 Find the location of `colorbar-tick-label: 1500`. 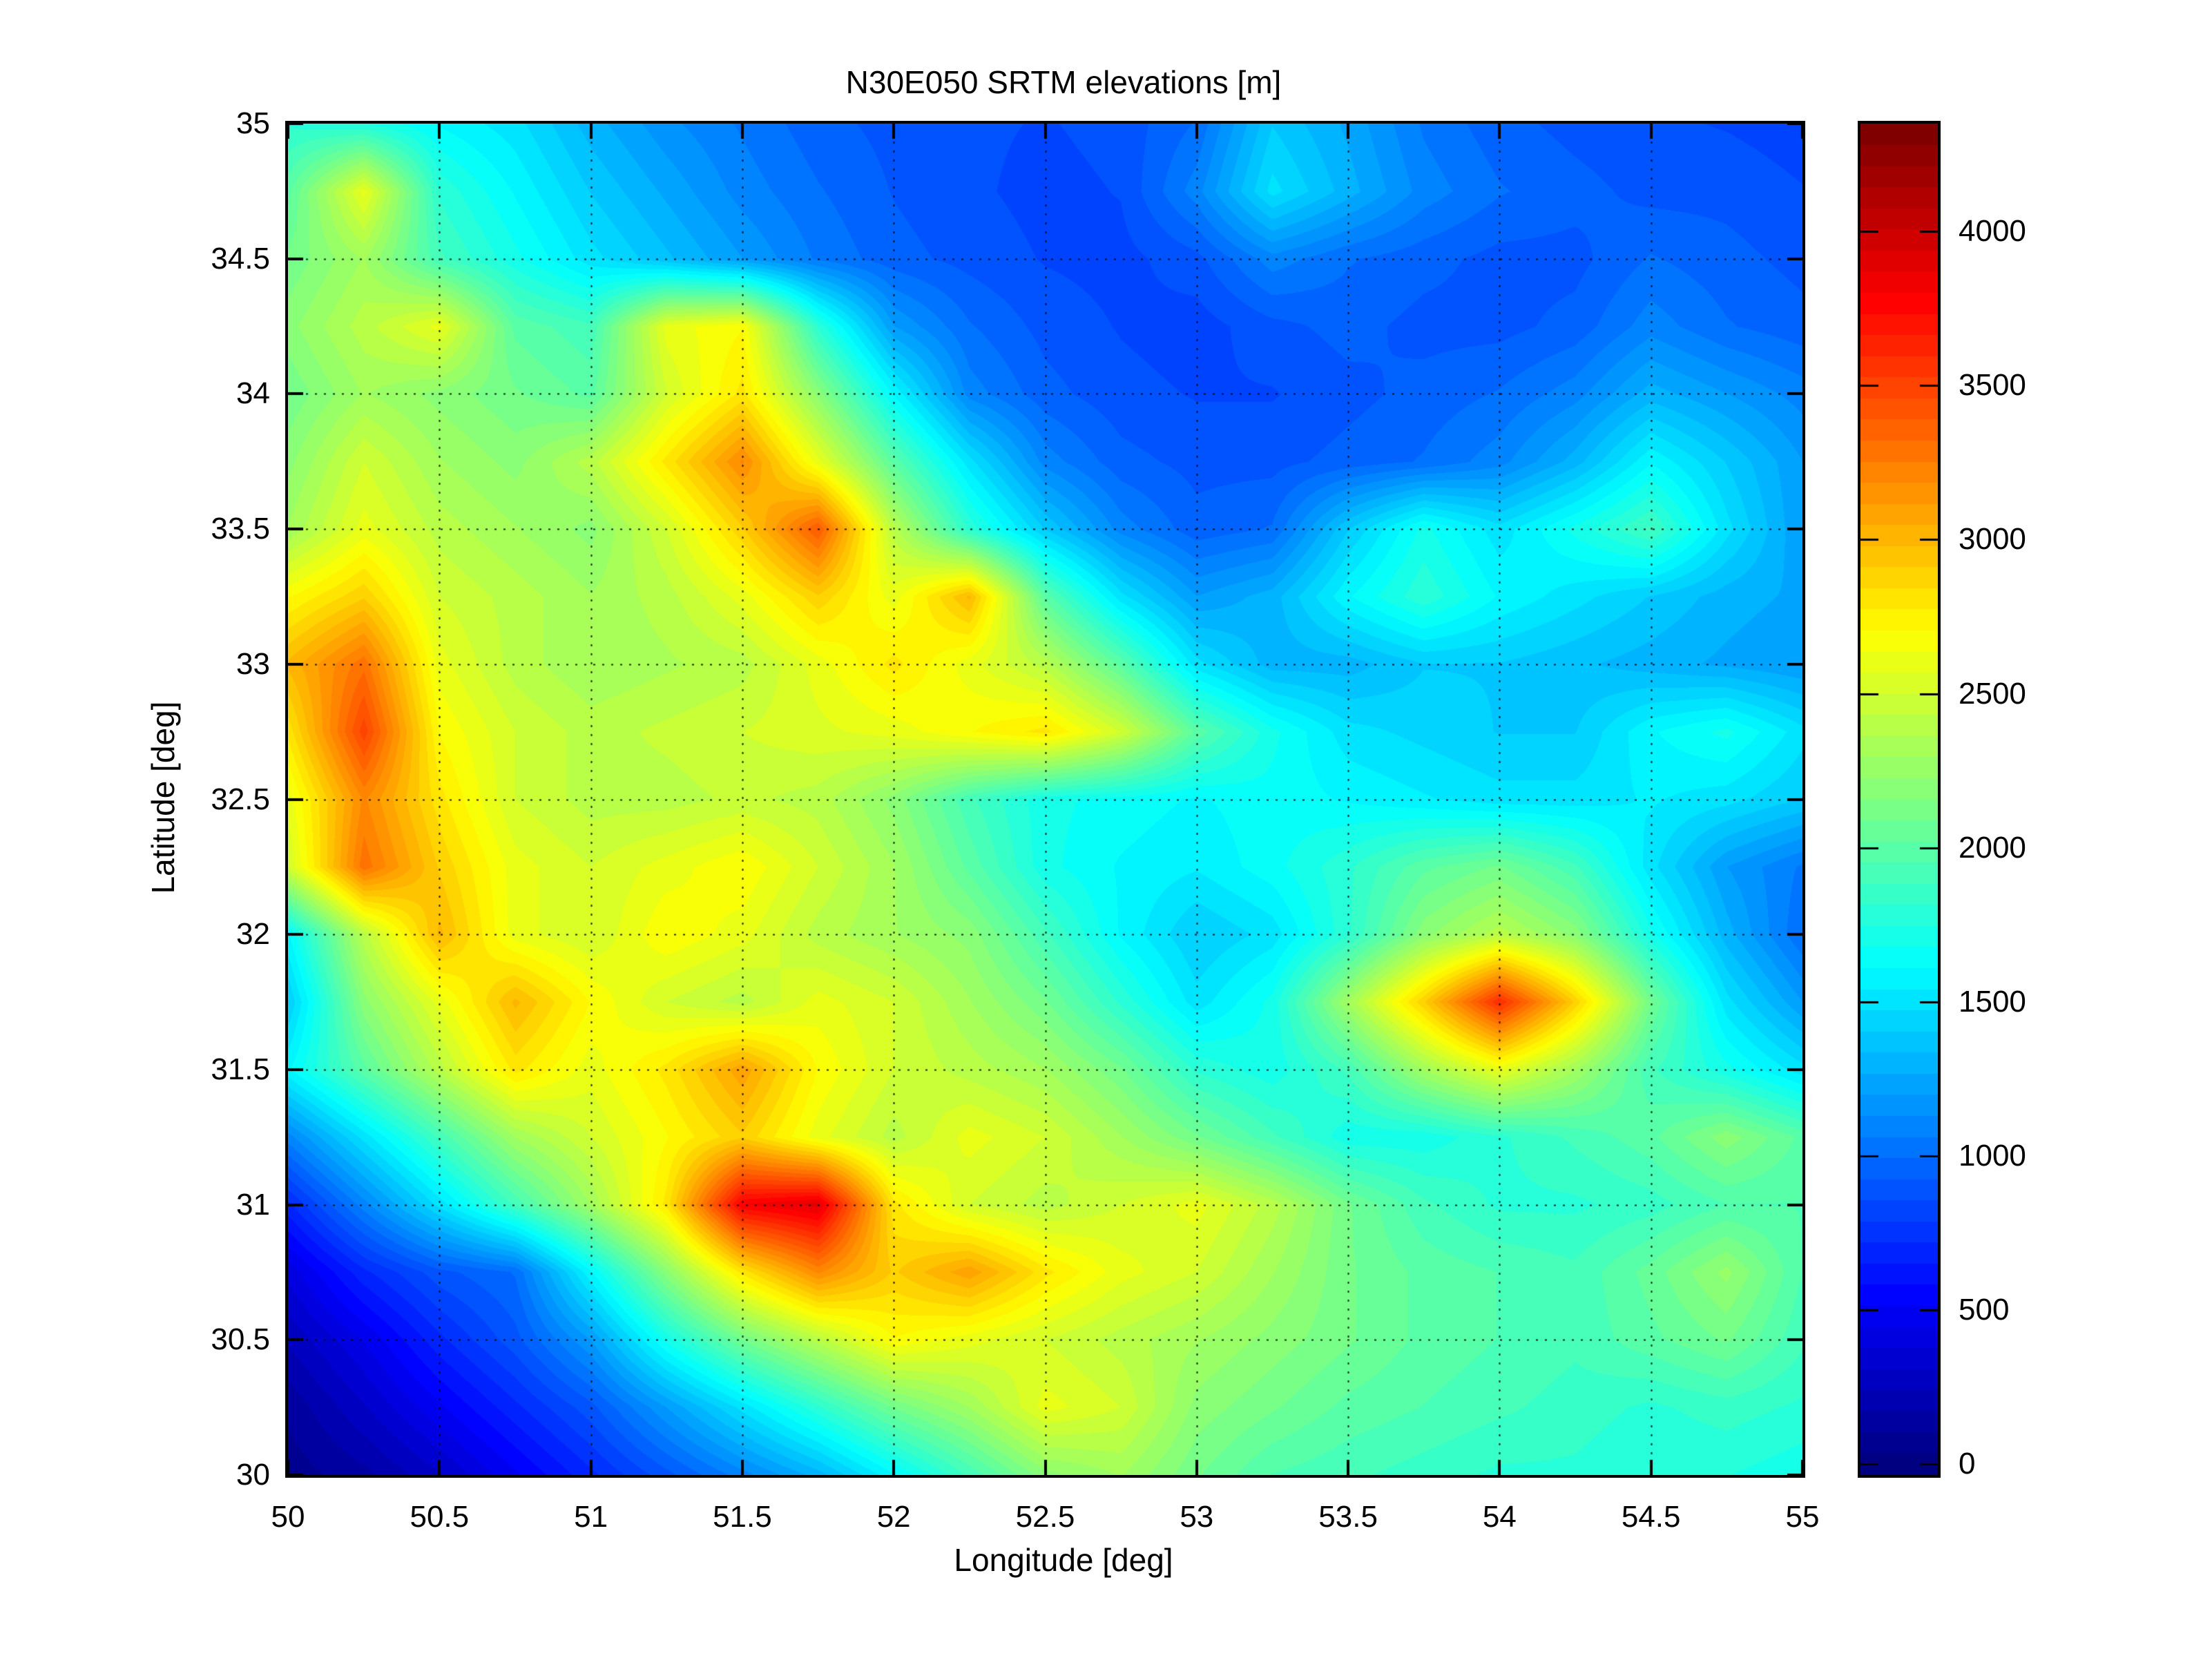

colorbar-tick-label: 1500 is located at coordinates (1992, 1001).